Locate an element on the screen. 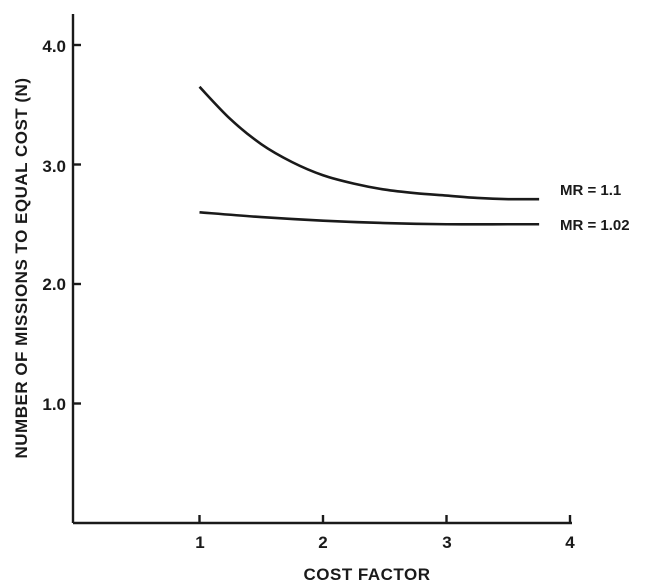 The height and width of the screenshot is (582, 657). y-tick-label: 3.0 is located at coordinates (54, 166).